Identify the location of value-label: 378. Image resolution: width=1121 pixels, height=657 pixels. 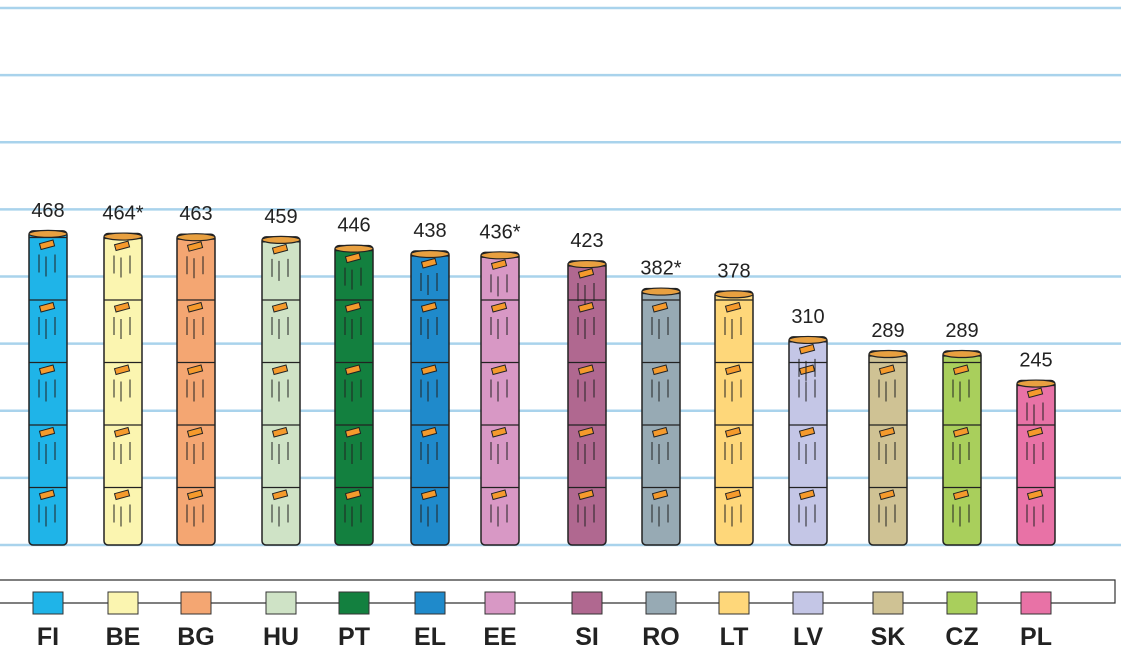
(733, 271).